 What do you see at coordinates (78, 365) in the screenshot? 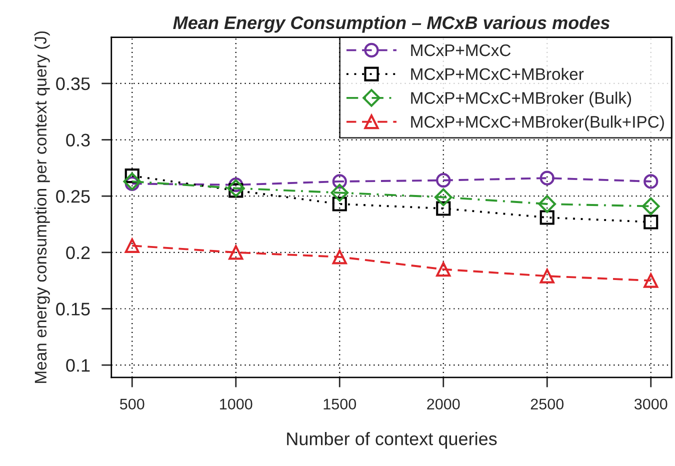
I see `y-tick-label: 0.1` at bounding box center [78, 365].